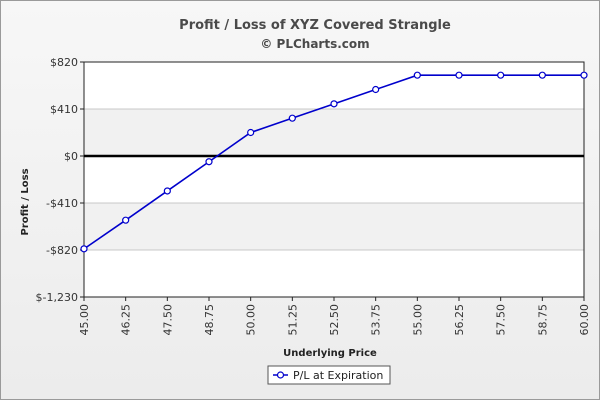 The width and height of the screenshot is (600, 400). Describe the element at coordinates (459, 320) in the screenshot. I see `x-tick-label: 56.25` at that location.